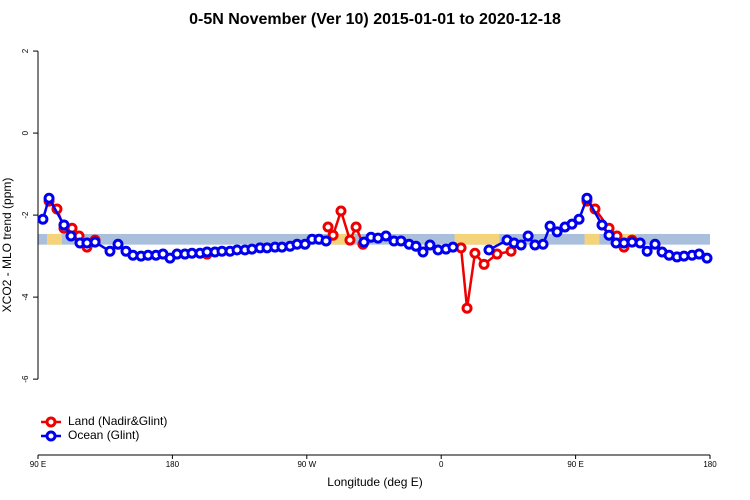 The image size is (750, 500). What do you see at coordinates (306, 464) in the screenshot?
I see `x-tick-label: 90 W` at bounding box center [306, 464].